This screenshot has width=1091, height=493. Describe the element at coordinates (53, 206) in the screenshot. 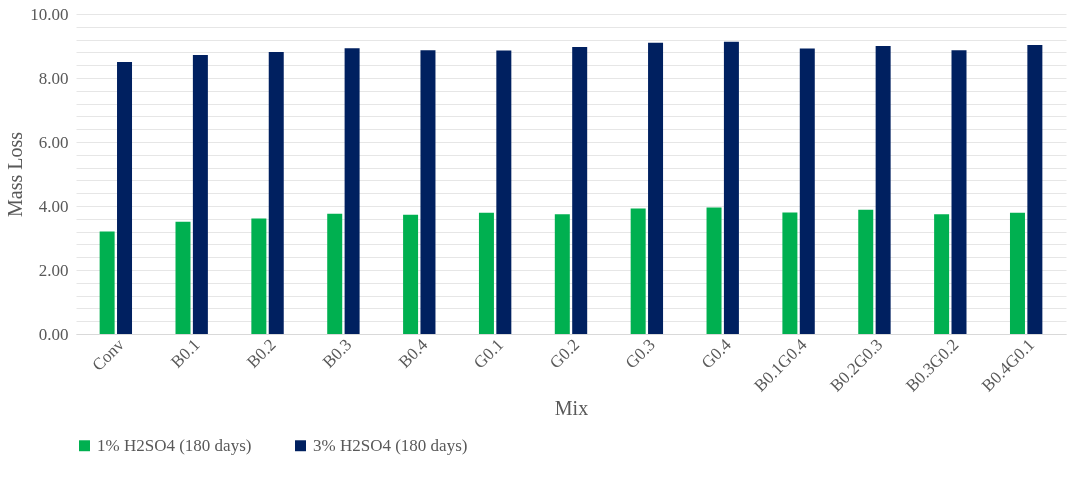

I see `y-tick-label: 4.00` at that location.